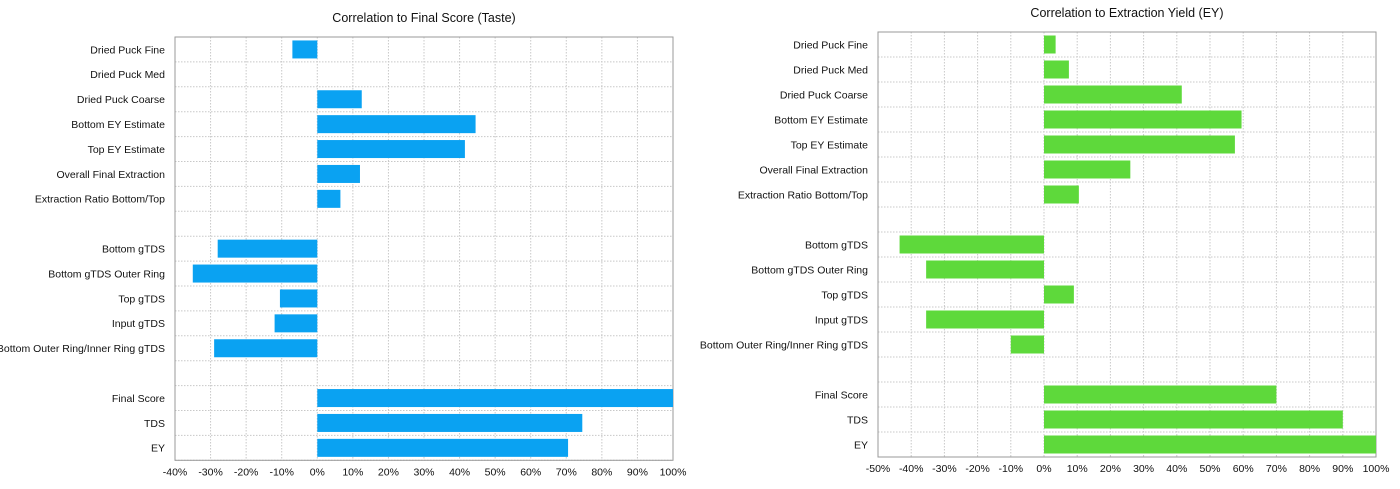 The width and height of the screenshot is (1400, 489). What do you see at coordinates (1126, 13) in the screenshot?
I see `chart-title: Correlation to Extraction Yield (EY)` at bounding box center [1126, 13].